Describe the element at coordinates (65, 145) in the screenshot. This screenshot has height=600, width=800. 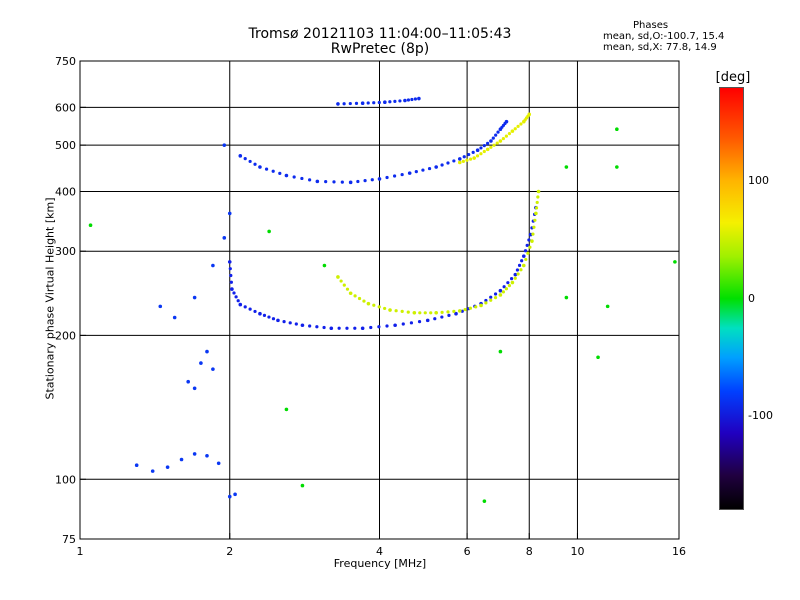
I see `y-tick-label: 500` at that location.